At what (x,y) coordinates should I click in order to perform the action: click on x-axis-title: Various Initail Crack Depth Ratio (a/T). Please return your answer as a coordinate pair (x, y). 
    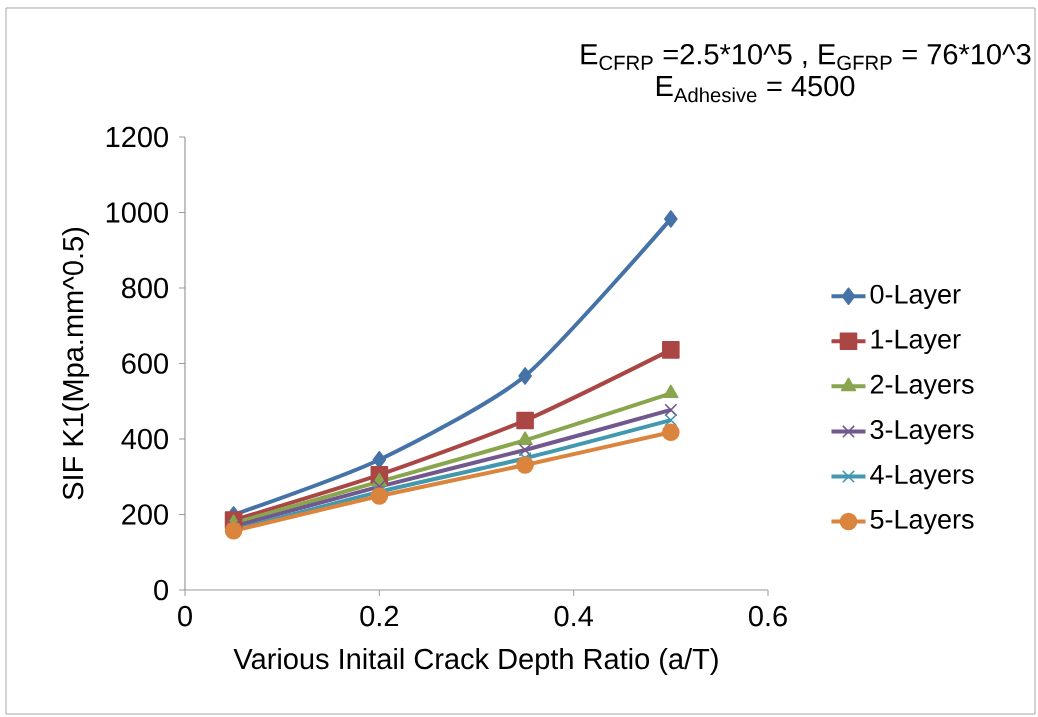
    Looking at the image, I should click on (475, 661).